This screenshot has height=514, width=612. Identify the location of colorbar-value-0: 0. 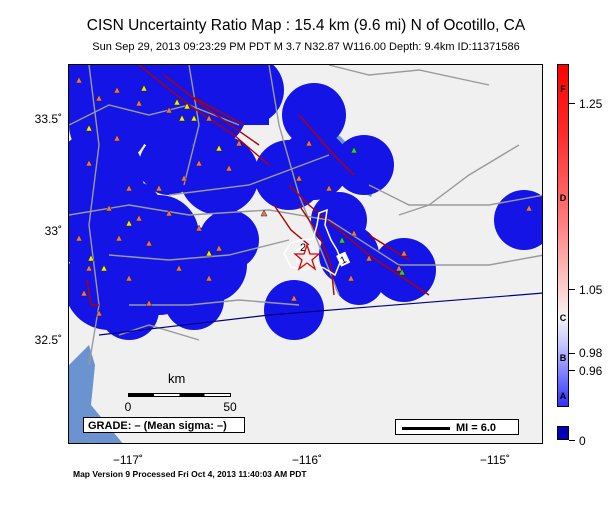
(582, 441).